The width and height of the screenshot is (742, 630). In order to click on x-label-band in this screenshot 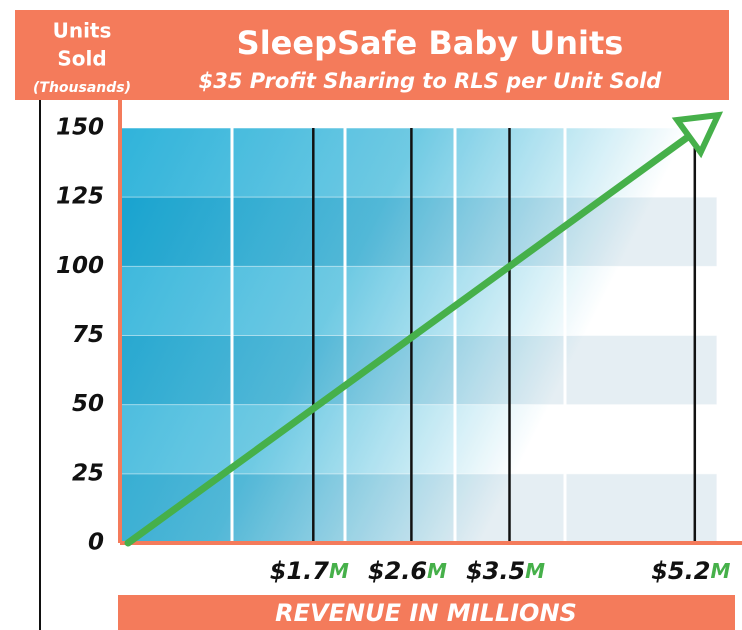, I will do `click(426, 612)`.